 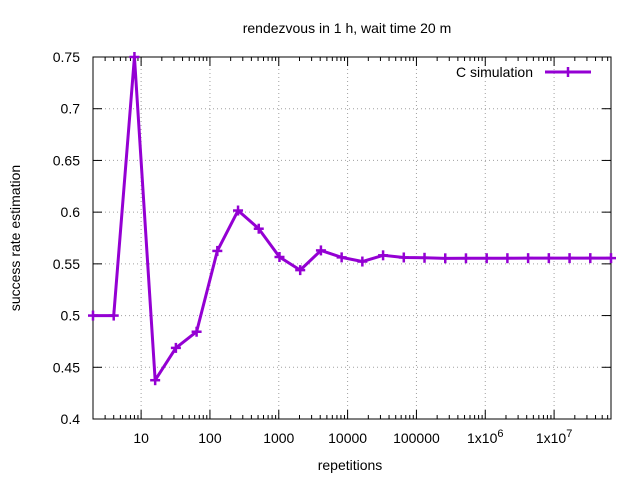 I want to click on y-tick-label: 0.7, so click(x=71, y=109).